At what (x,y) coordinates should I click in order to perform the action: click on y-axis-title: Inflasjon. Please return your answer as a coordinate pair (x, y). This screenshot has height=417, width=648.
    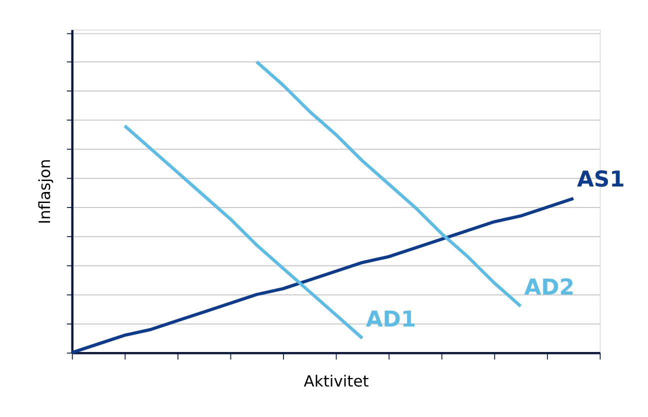
    Looking at the image, I should click on (45, 191).